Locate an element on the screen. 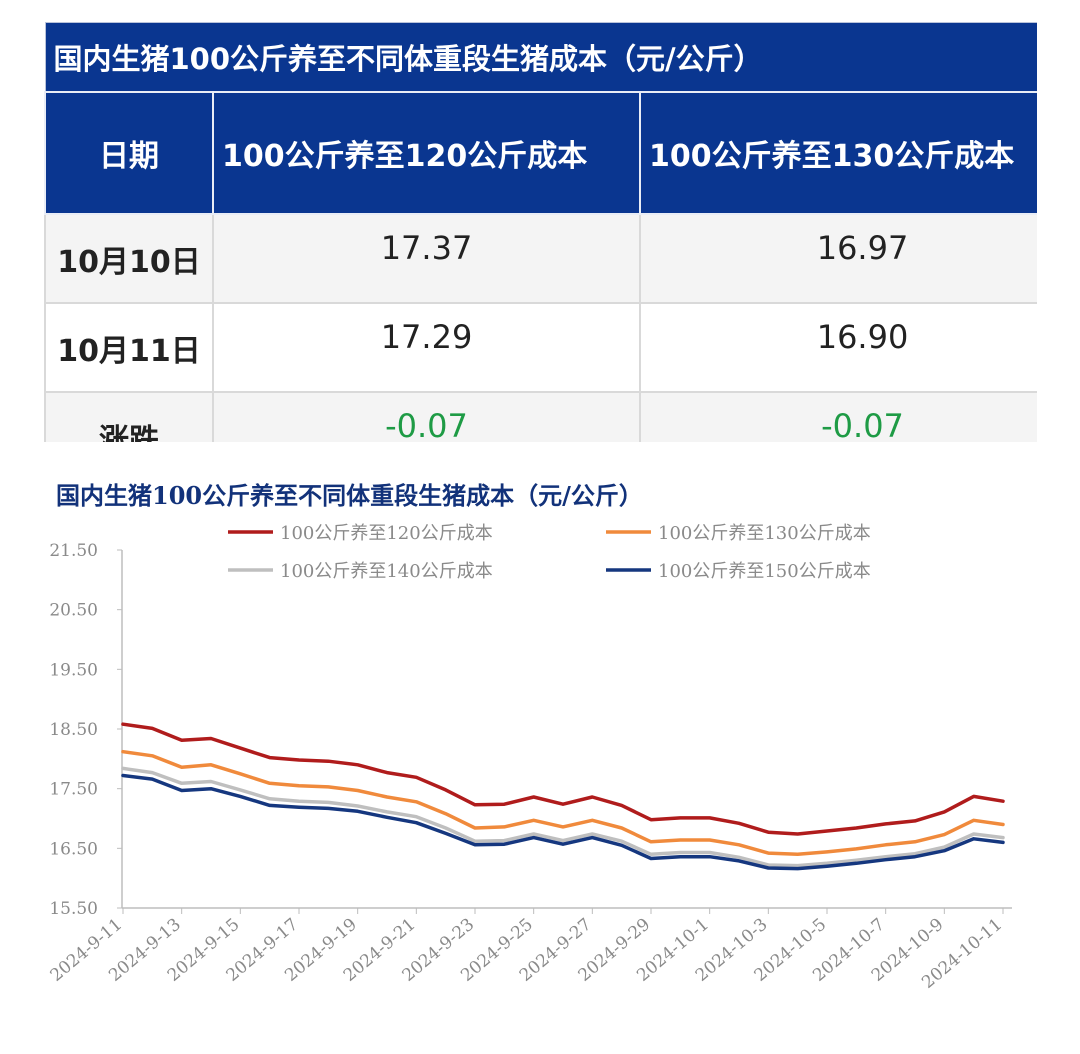 The height and width of the screenshot is (1054, 1080). table-title: 国内生猪100公斤养至不同体重段生猪成本（元/公斤） is located at coordinates (540, 57).